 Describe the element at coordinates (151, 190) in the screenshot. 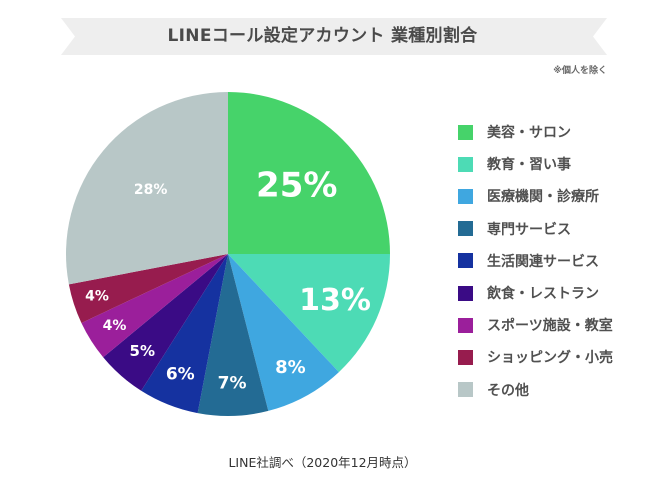

I see `slice-label: 28%` at that location.